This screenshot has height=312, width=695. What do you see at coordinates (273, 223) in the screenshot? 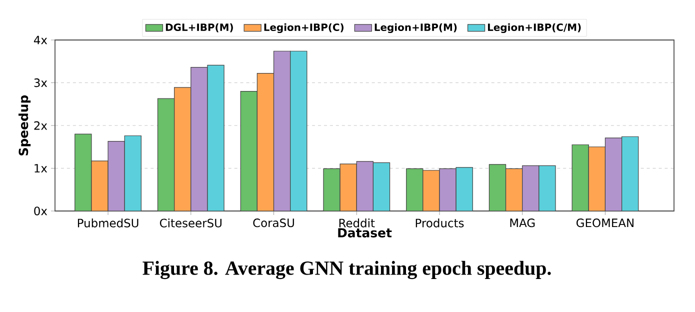
I see `x-tick-label: CoraSU` at bounding box center [273, 223].